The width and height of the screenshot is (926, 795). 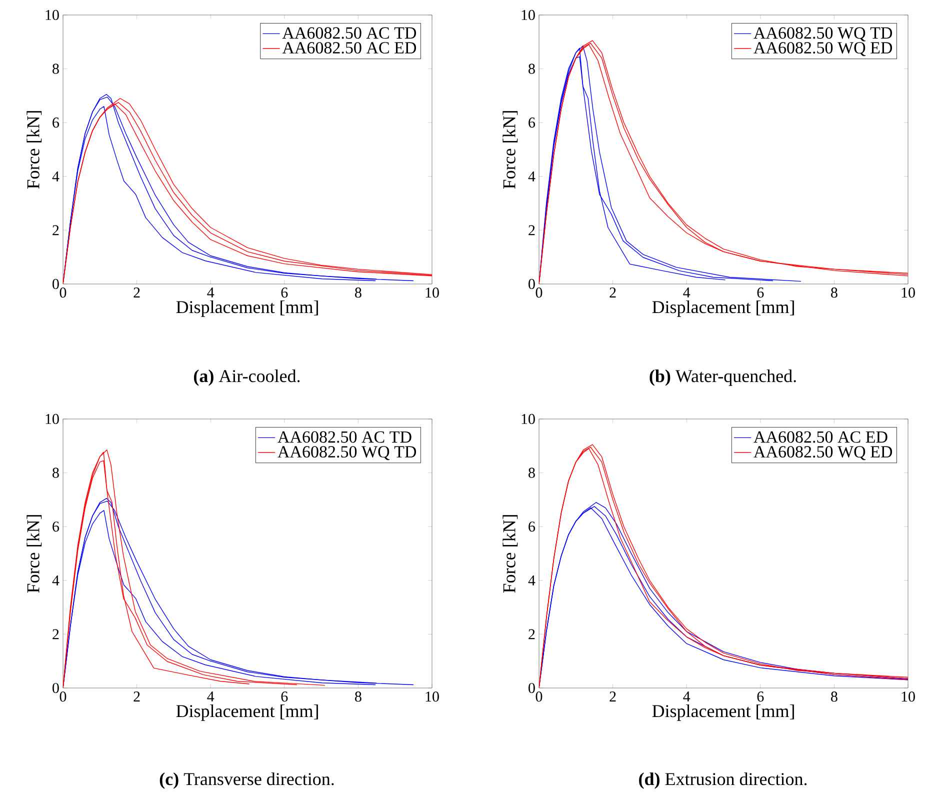 I want to click on text: (c) Transverse direction., so click(x=247, y=780).